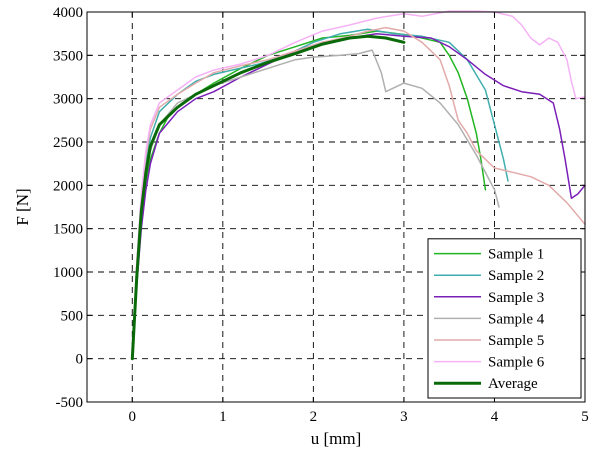 Image resolution: width=594 pixels, height=457 pixels. I want to click on x-tick-label: 4, so click(495, 417).